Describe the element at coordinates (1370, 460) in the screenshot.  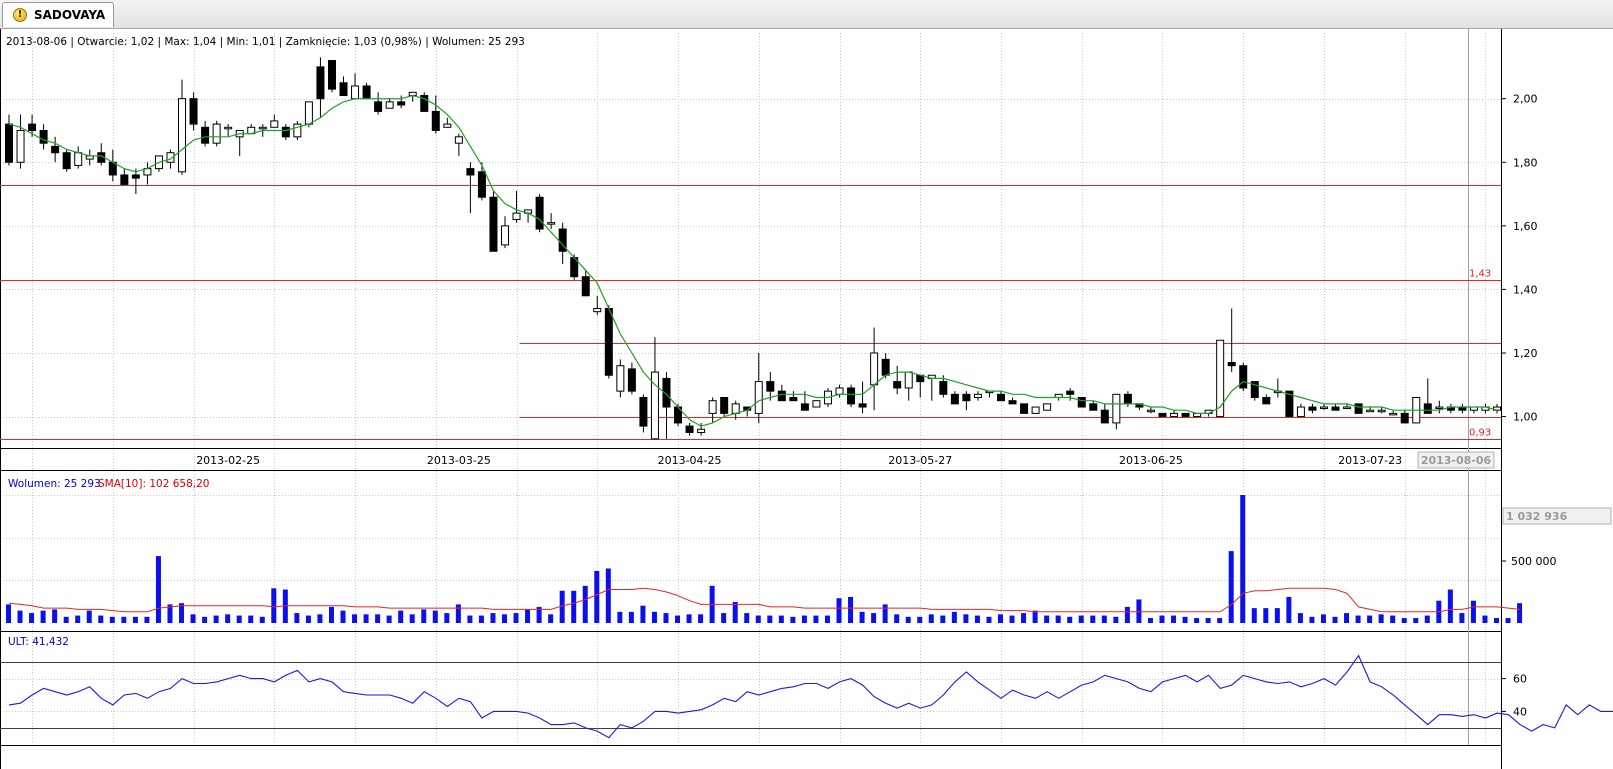
I see `date-axis-label: 2013-07-23` at that location.